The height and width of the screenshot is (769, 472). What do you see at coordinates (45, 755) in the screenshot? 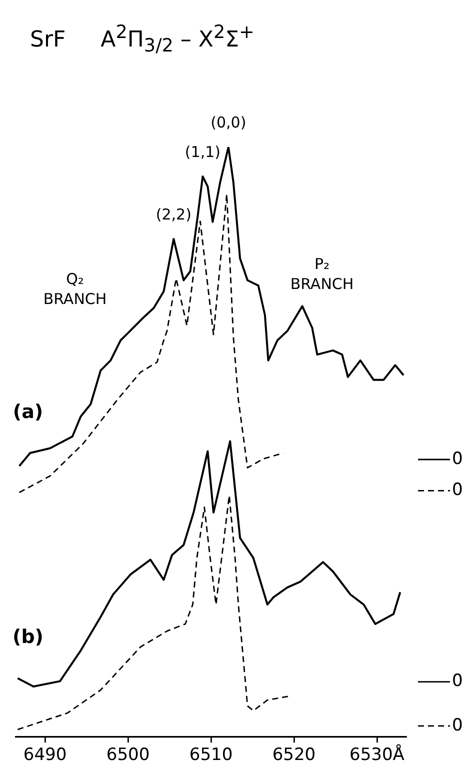
I see `x-tick-label: 6490` at bounding box center [45, 755].